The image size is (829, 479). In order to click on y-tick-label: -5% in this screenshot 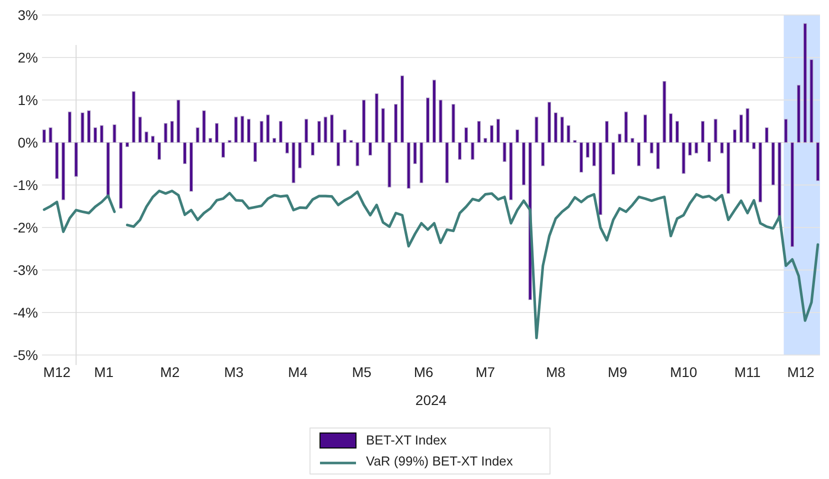, I will do `click(25, 354)`.